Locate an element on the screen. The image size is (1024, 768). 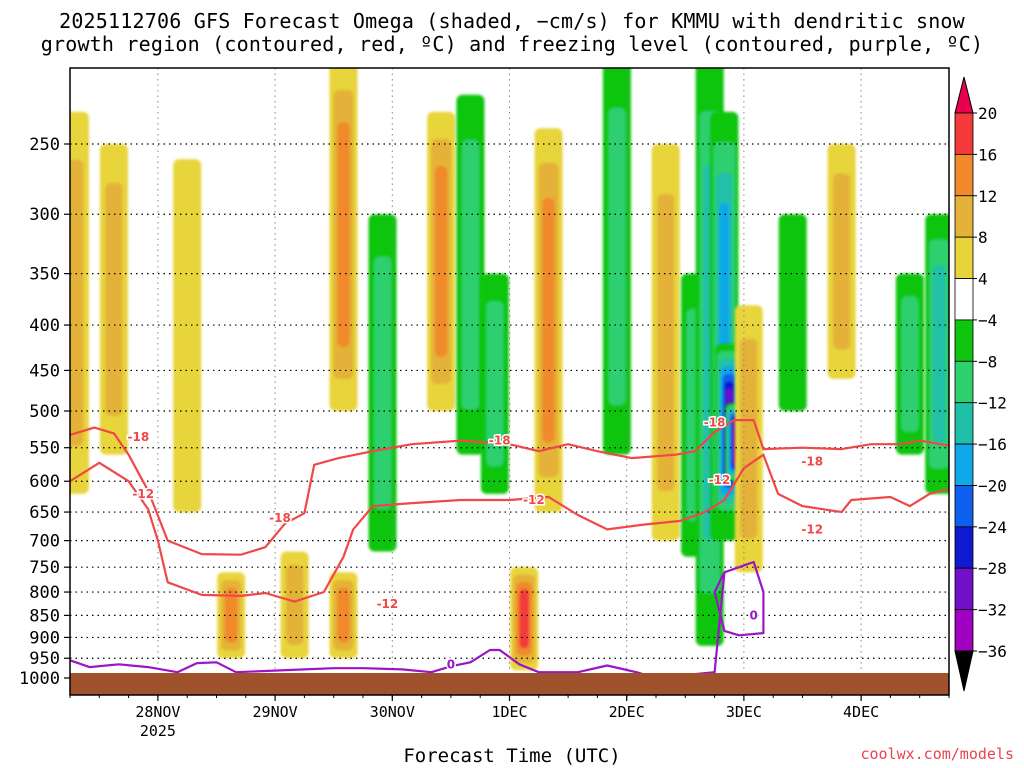
y-tick-label: 450 is located at coordinates (44, 371).